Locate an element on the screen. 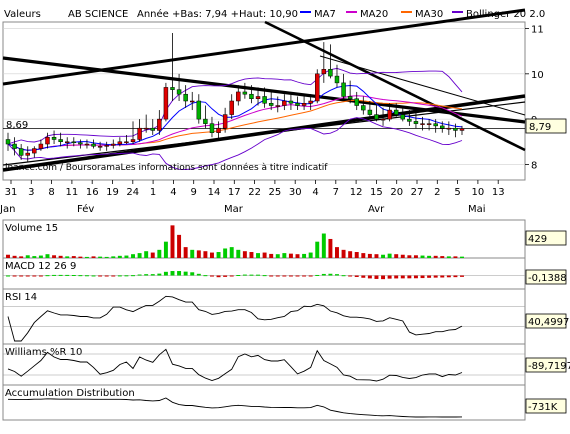  x-tick-label: 14 is located at coordinates (214, 192).